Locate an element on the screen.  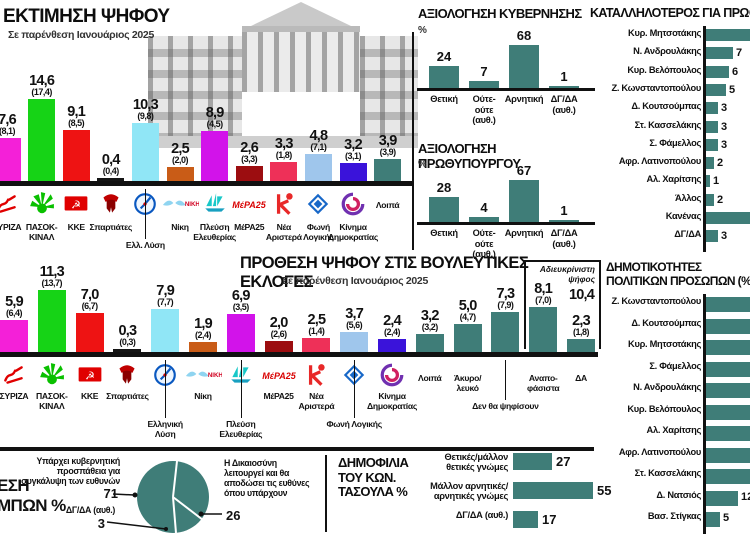
bar-value-label: 2,3 is located at coordinates (581, 321).